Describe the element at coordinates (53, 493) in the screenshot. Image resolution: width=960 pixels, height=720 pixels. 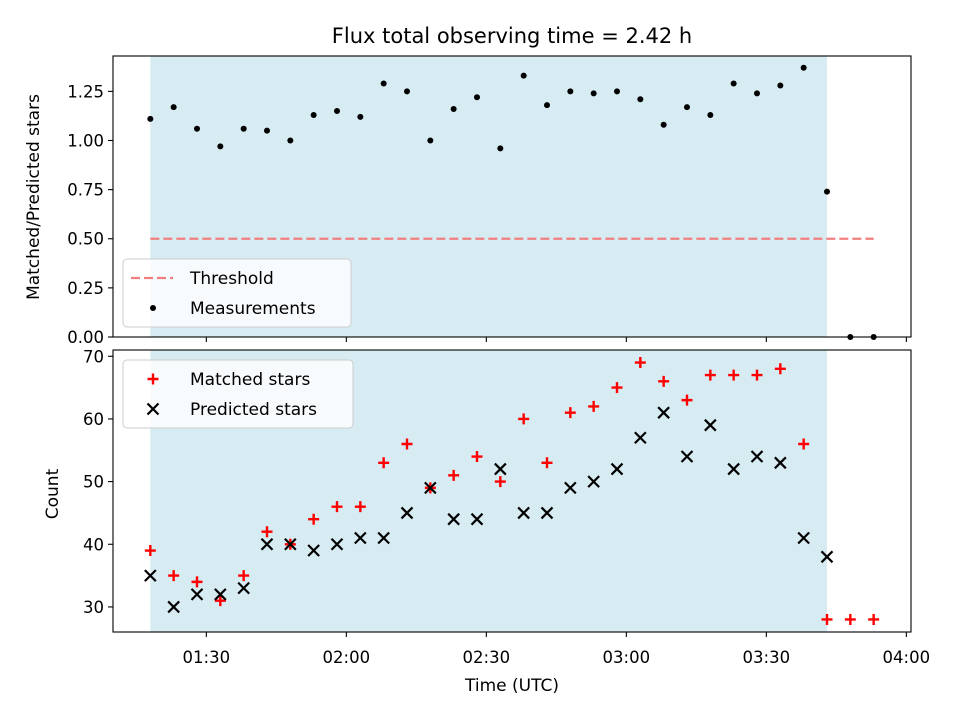
I see `count-y-axis-label: Count` at that location.